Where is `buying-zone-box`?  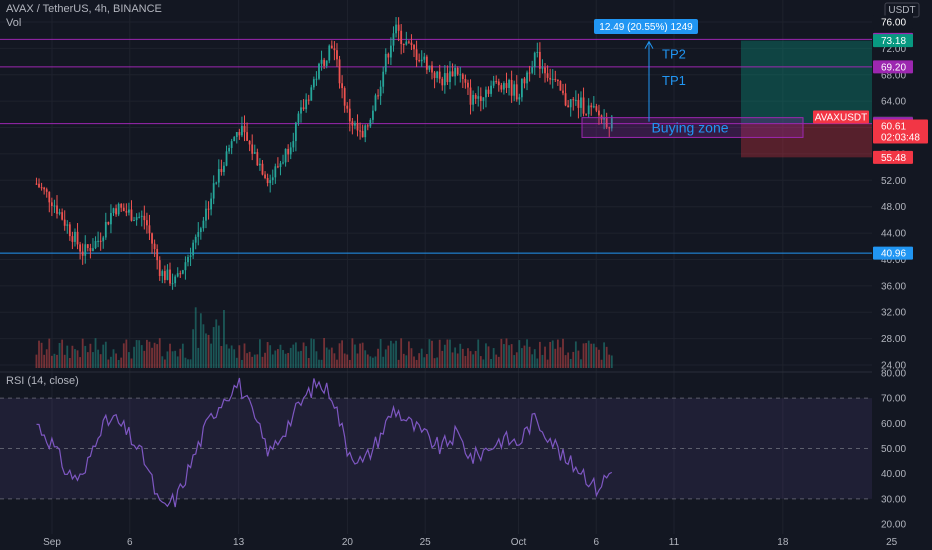 buying-zone-box is located at coordinates (692, 127).